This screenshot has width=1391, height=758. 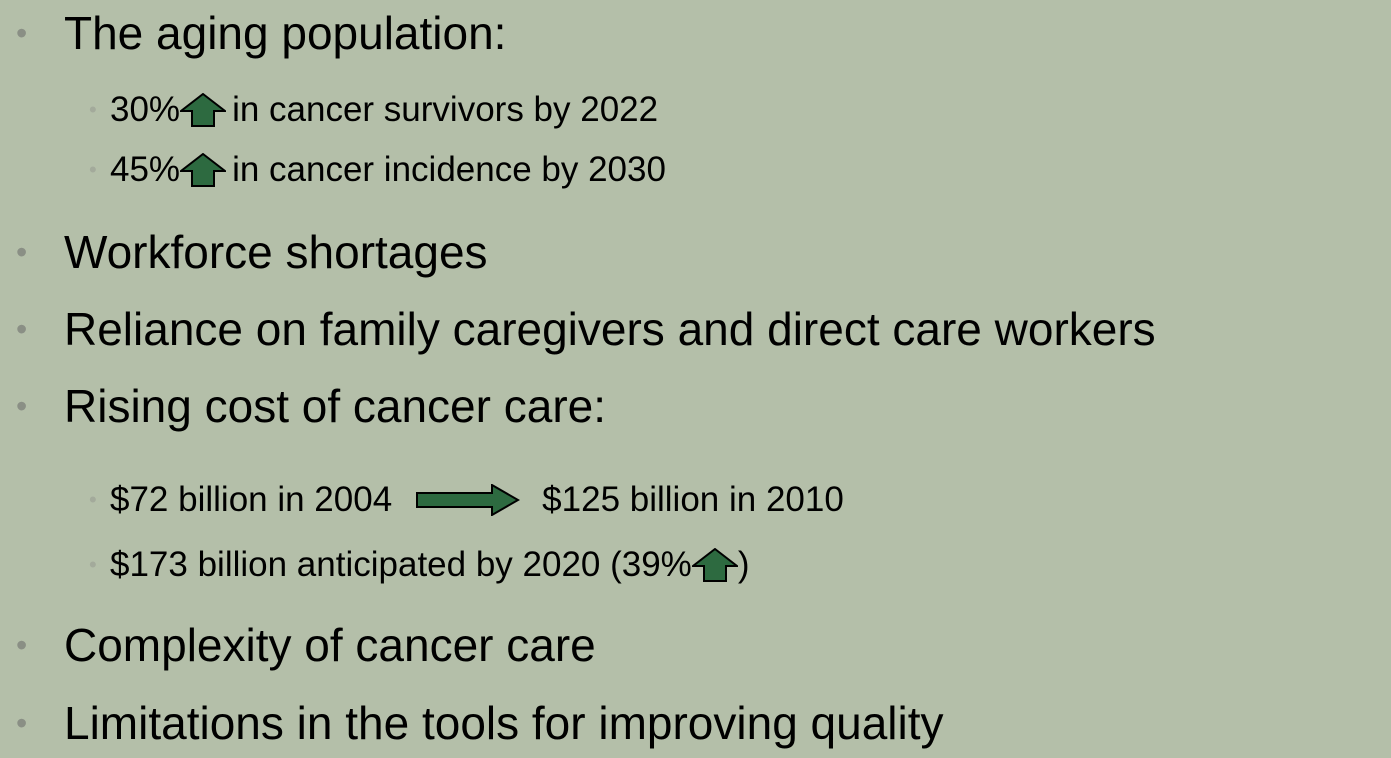 I want to click on sub-text: in cancer incidence by 2030, so click(x=449, y=169).